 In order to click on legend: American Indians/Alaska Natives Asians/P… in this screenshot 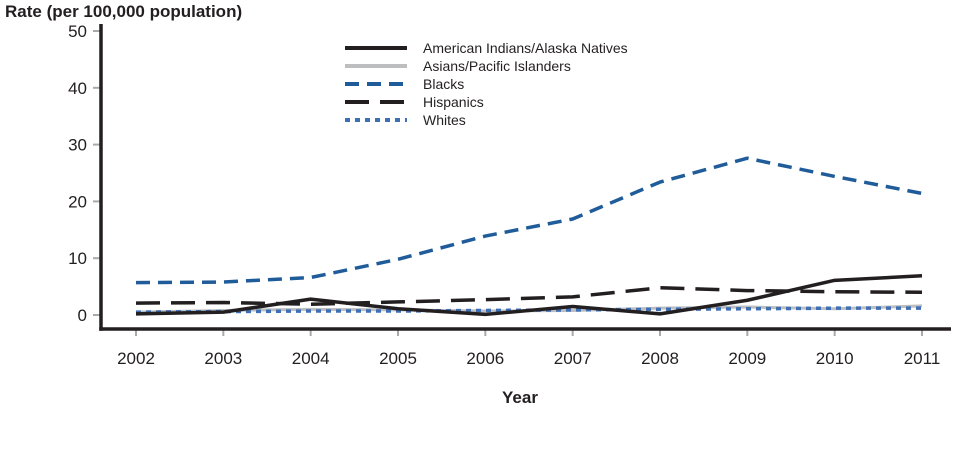, I will do `click(486, 84)`.